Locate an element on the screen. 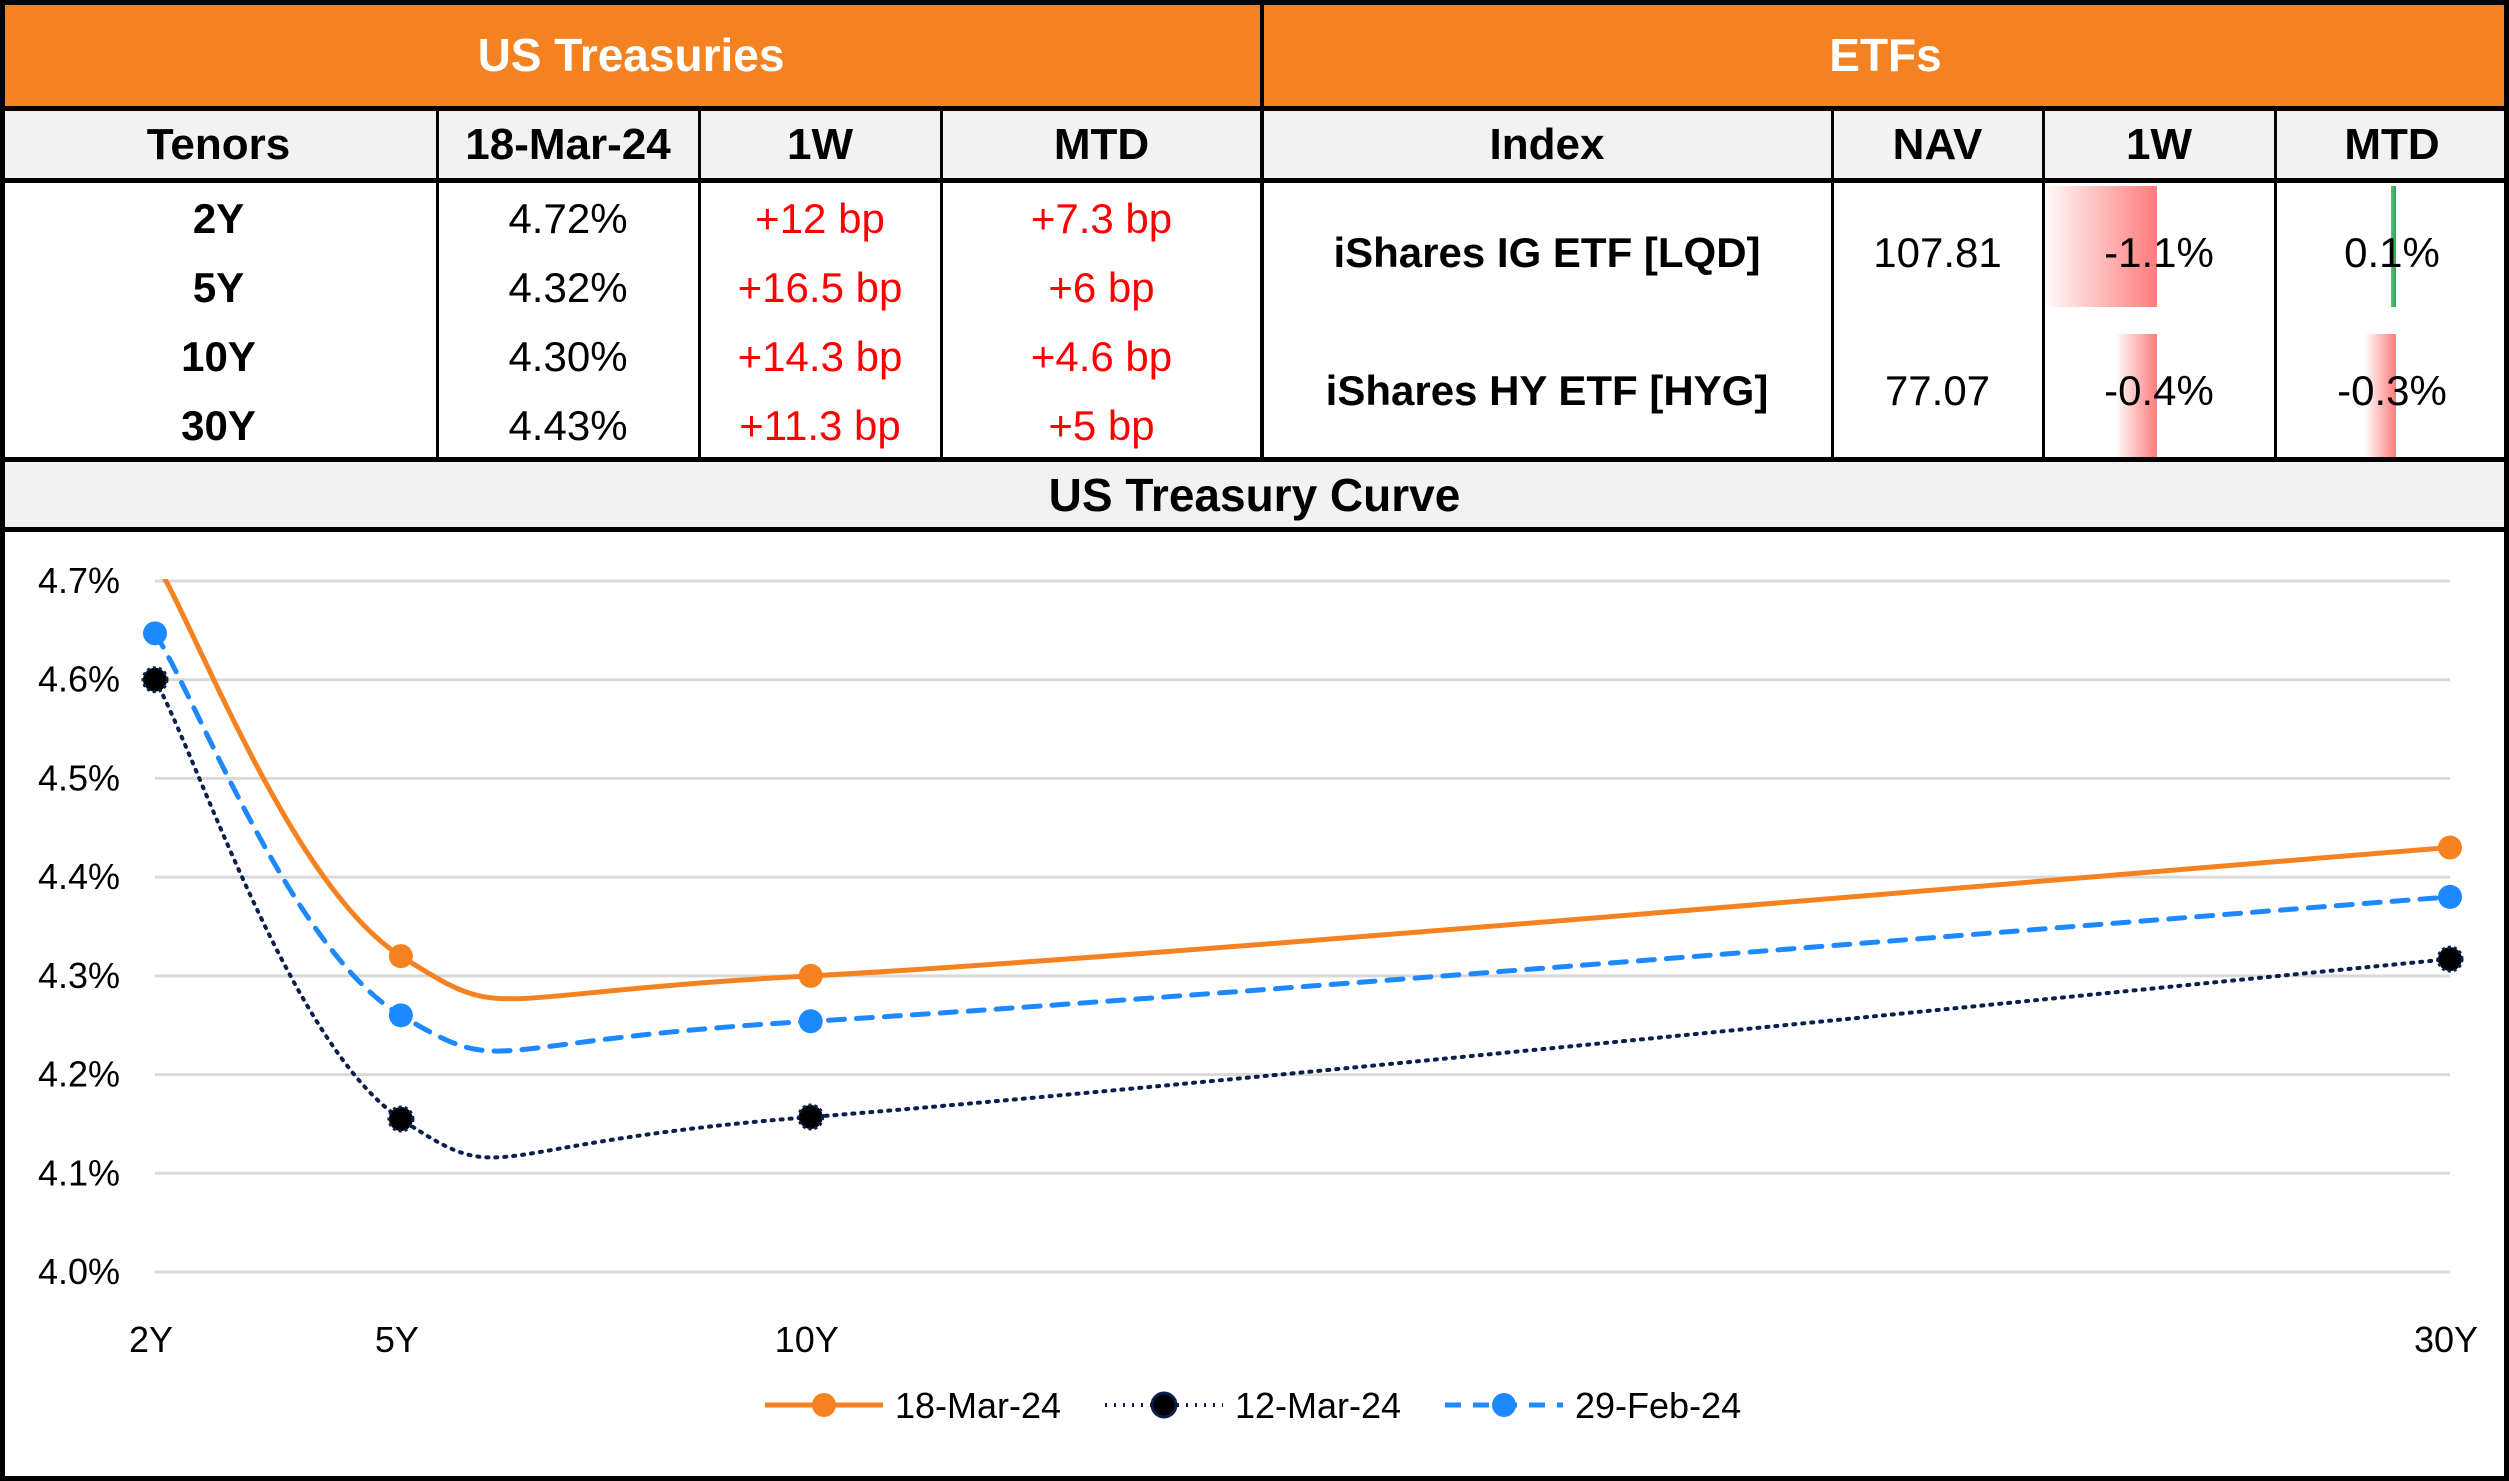  yield-cell: 4.32% is located at coordinates (568, 287).